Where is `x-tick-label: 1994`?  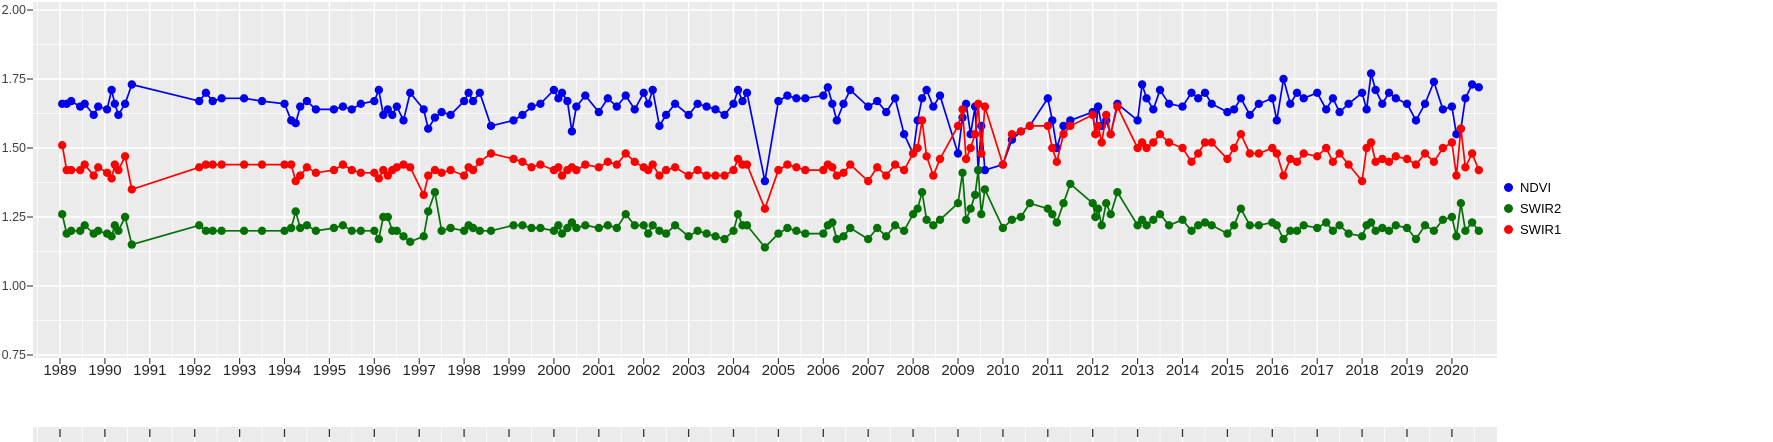 x-tick-label: 1994 is located at coordinates (284, 370).